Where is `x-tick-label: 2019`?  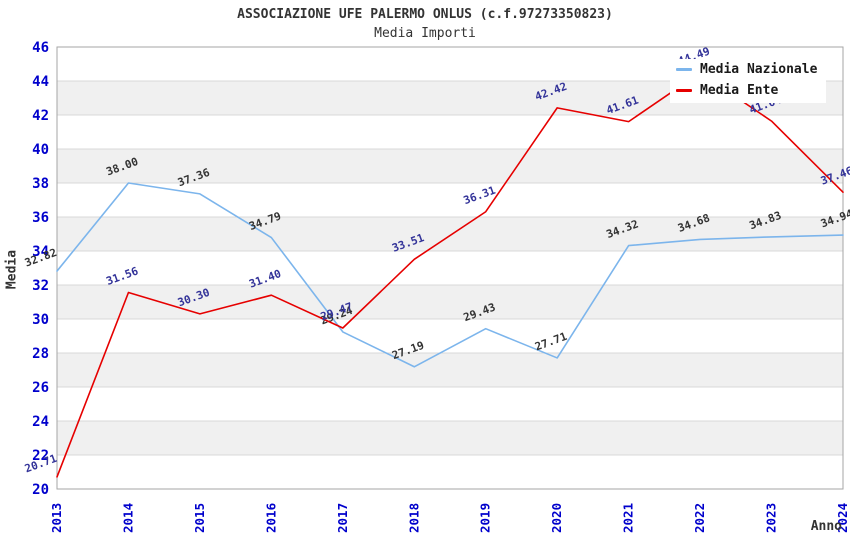
x-tick-label: 2019 is located at coordinates (485, 518).